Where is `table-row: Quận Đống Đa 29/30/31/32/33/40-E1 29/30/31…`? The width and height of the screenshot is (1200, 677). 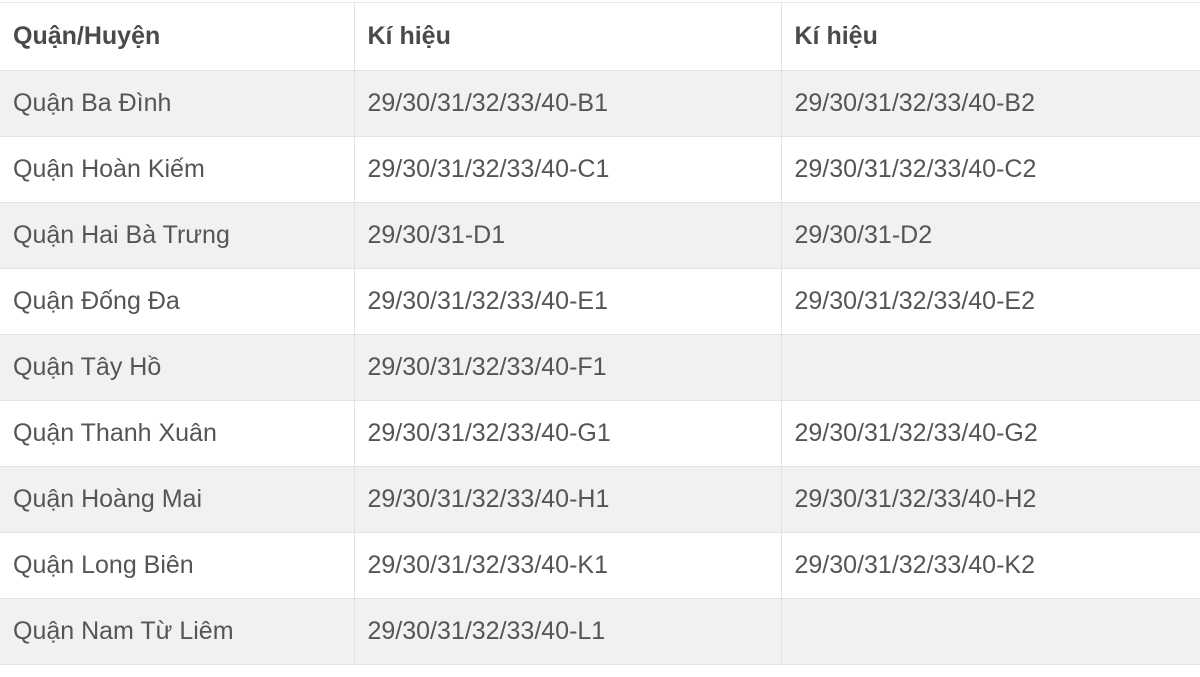 table-row: Quận Đống Đa 29/30/31/32/33/40-E1 29/30/31… is located at coordinates (600, 301).